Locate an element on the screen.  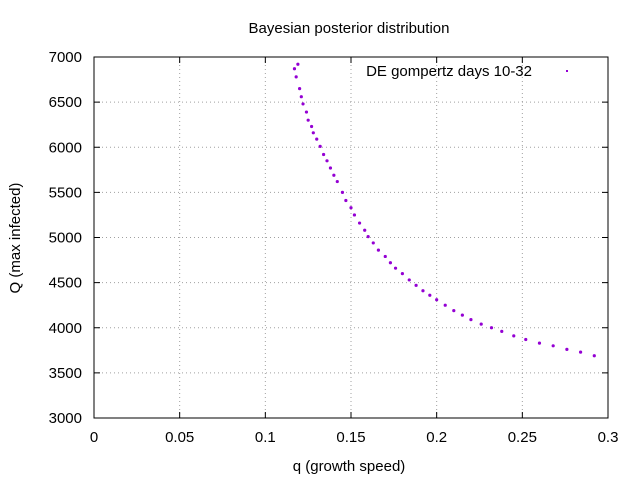
y-tick-label: 6500 is located at coordinates (65, 102).